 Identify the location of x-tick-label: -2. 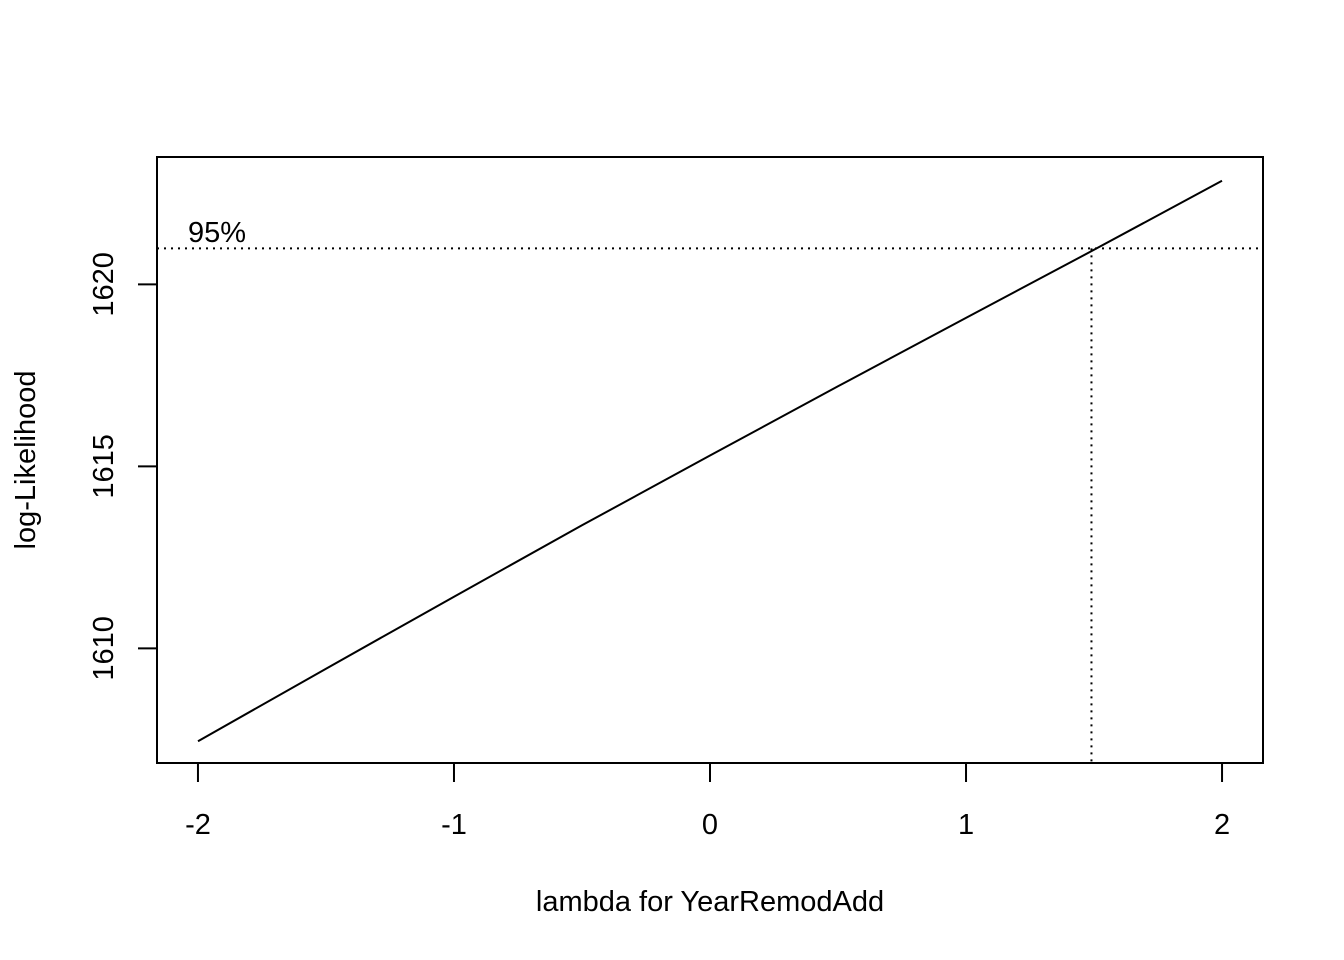
(198, 825).